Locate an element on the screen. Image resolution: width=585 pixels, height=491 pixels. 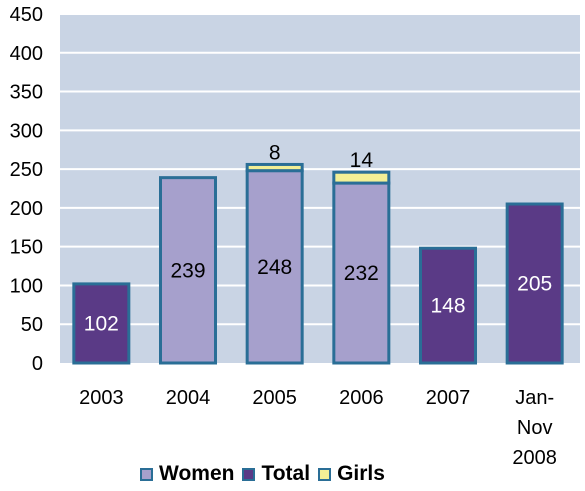
legend-label: Women is located at coordinates (197, 473).